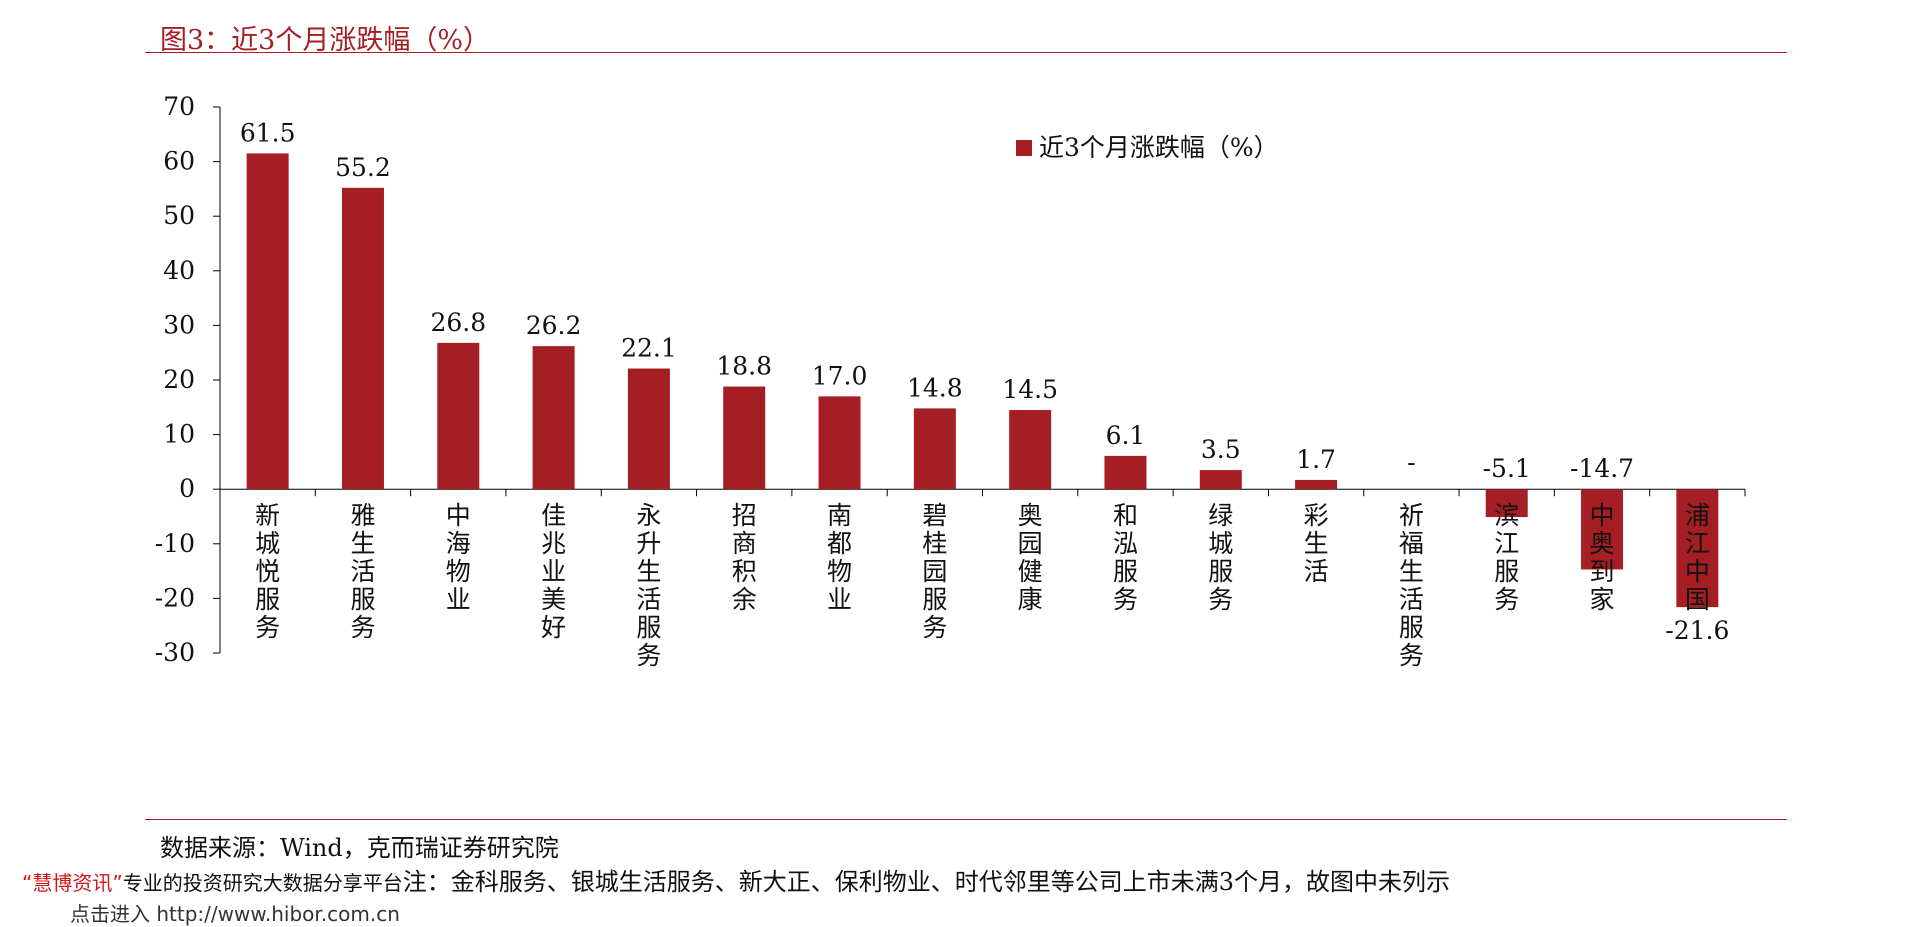  Describe the element at coordinates (179, 106) in the screenshot. I see `y-tick-label: 70` at that location.